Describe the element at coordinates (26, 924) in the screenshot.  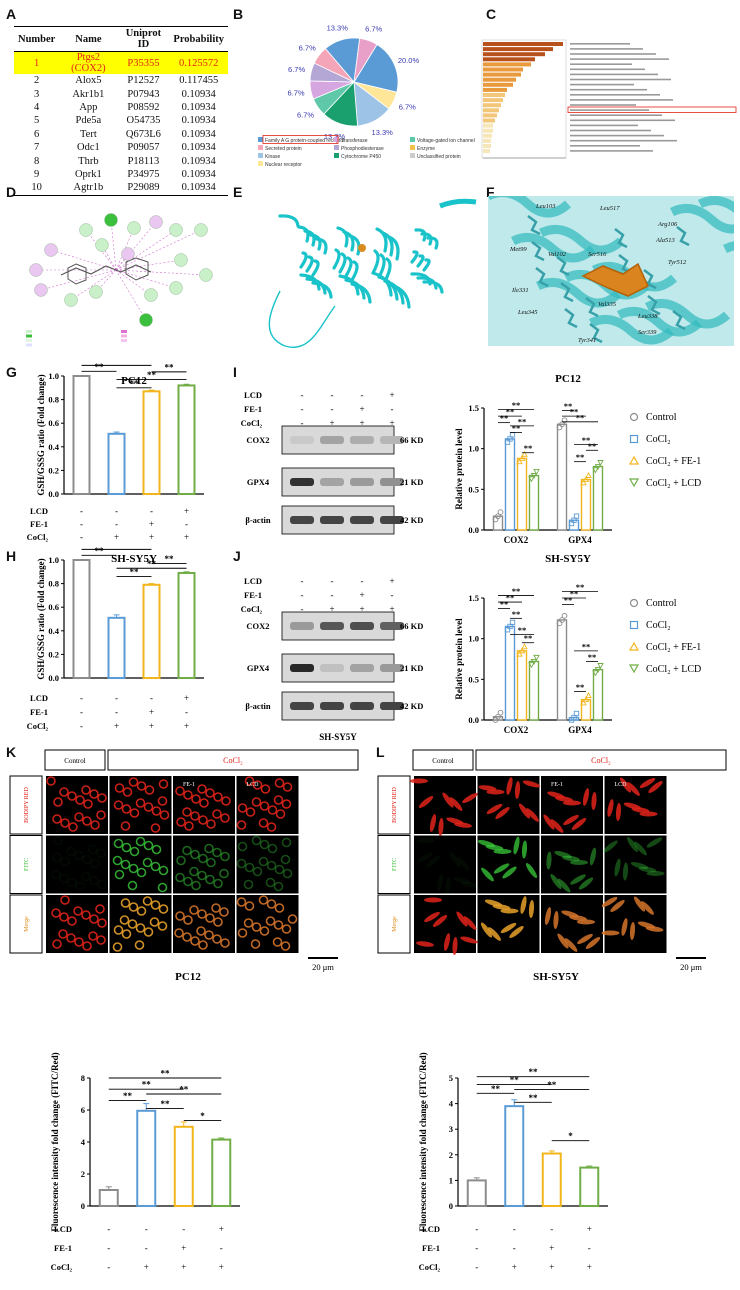
I see `row-label-box` at that location.